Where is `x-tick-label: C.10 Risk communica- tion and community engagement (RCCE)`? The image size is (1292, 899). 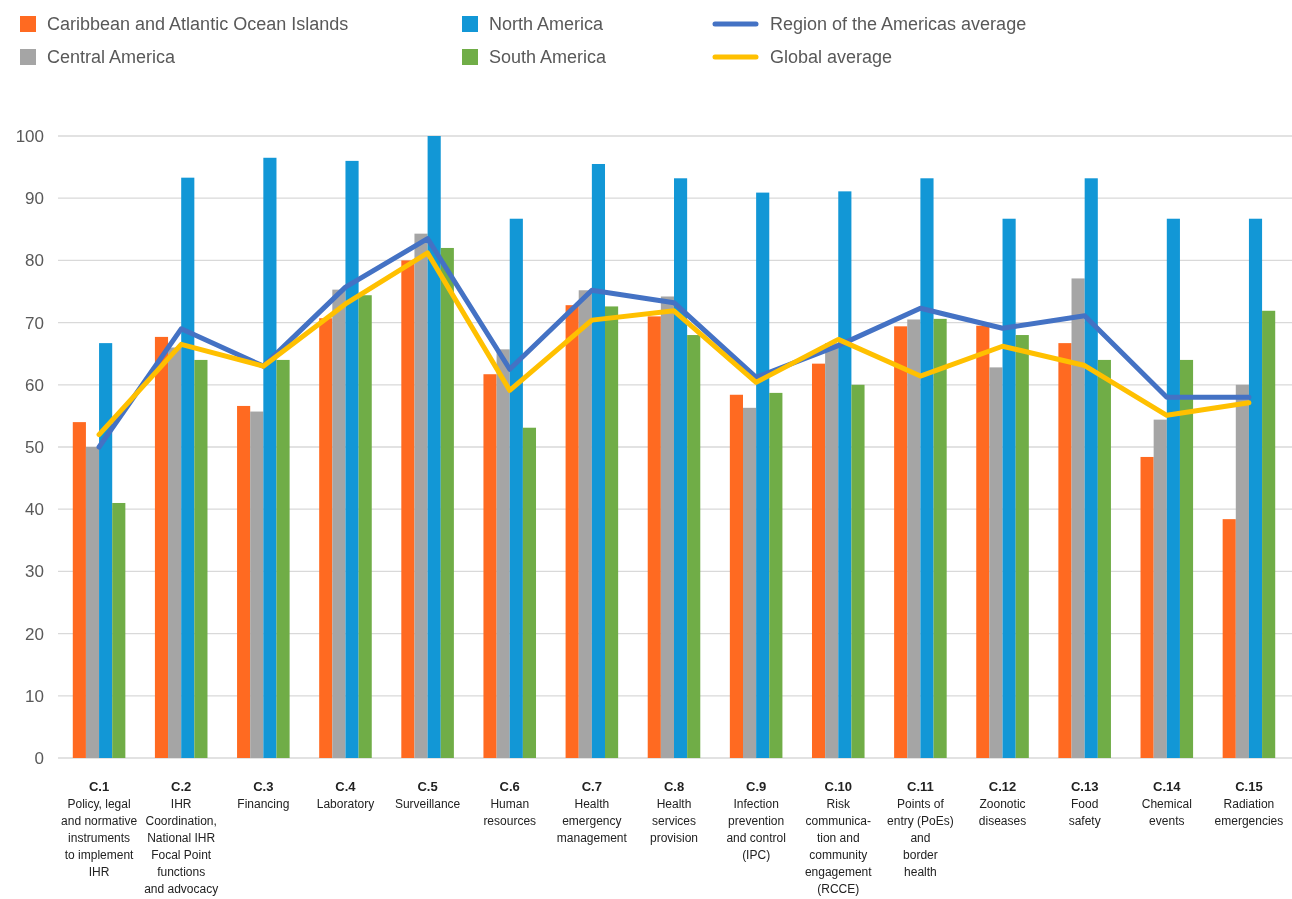
x-tick-label: C.10 Risk communica- tion and community engagement (RCCE) is located at coordinates (838, 837).